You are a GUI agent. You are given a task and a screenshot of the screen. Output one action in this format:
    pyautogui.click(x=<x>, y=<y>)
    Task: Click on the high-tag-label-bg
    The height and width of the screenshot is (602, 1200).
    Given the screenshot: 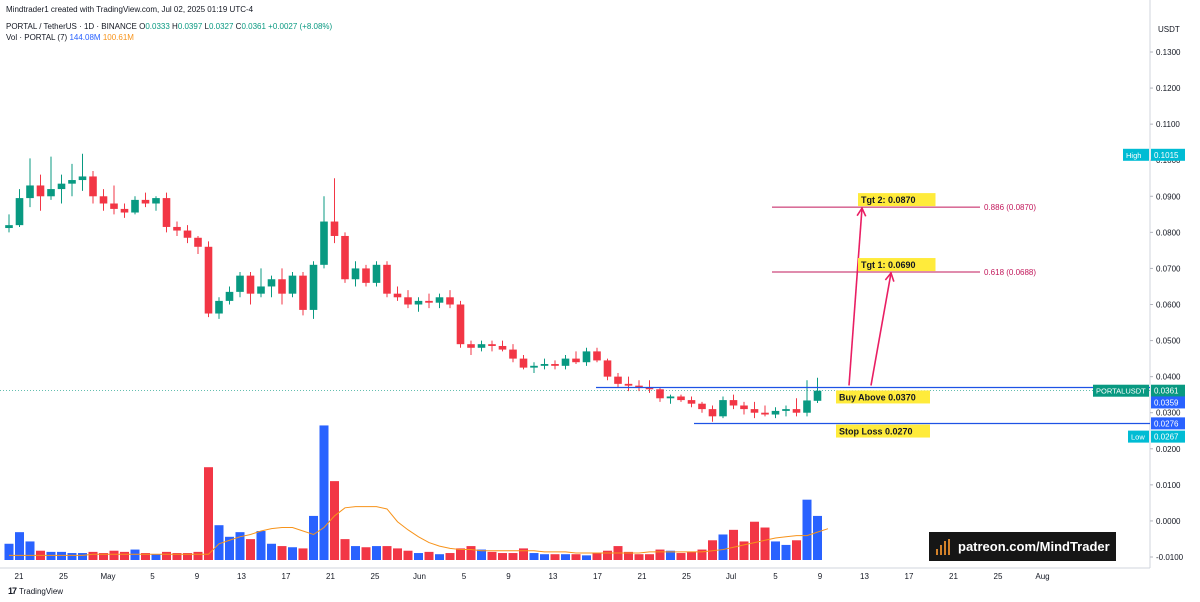 What is the action you would take?
    pyautogui.click(x=1136, y=154)
    